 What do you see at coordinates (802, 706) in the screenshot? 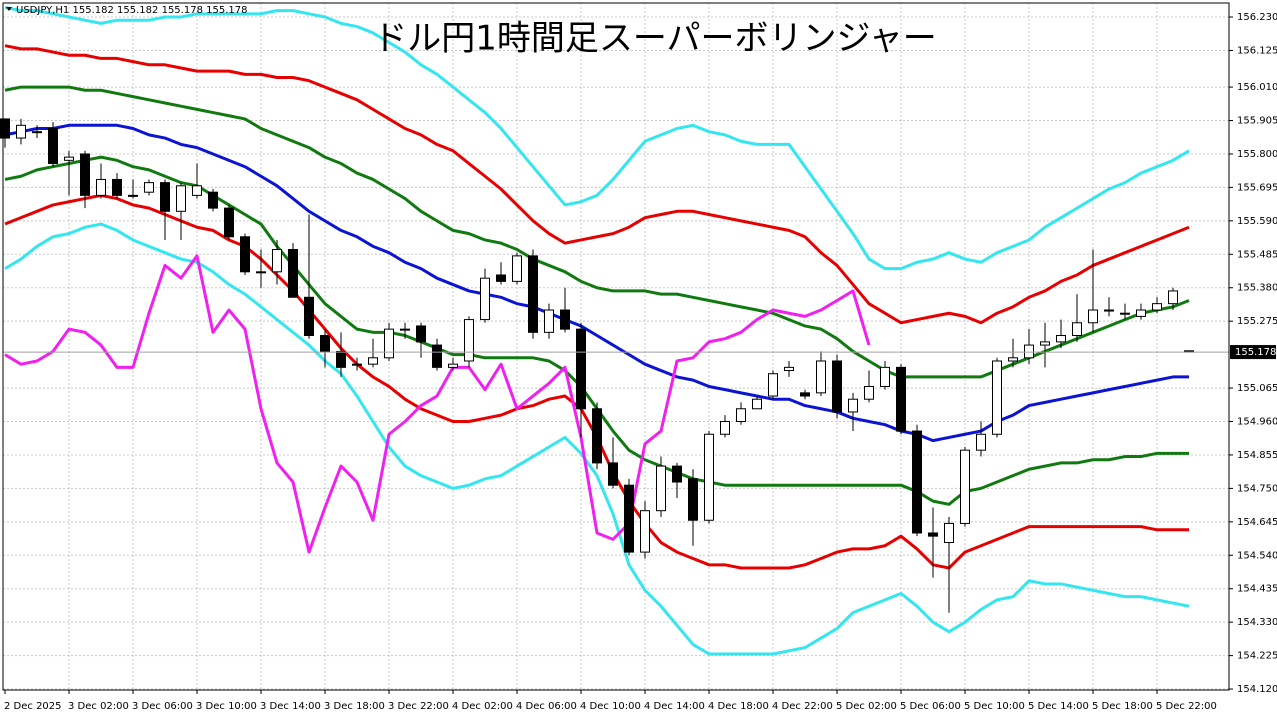
I see `x-tick-label: 4 Dec 22:00` at bounding box center [802, 706].